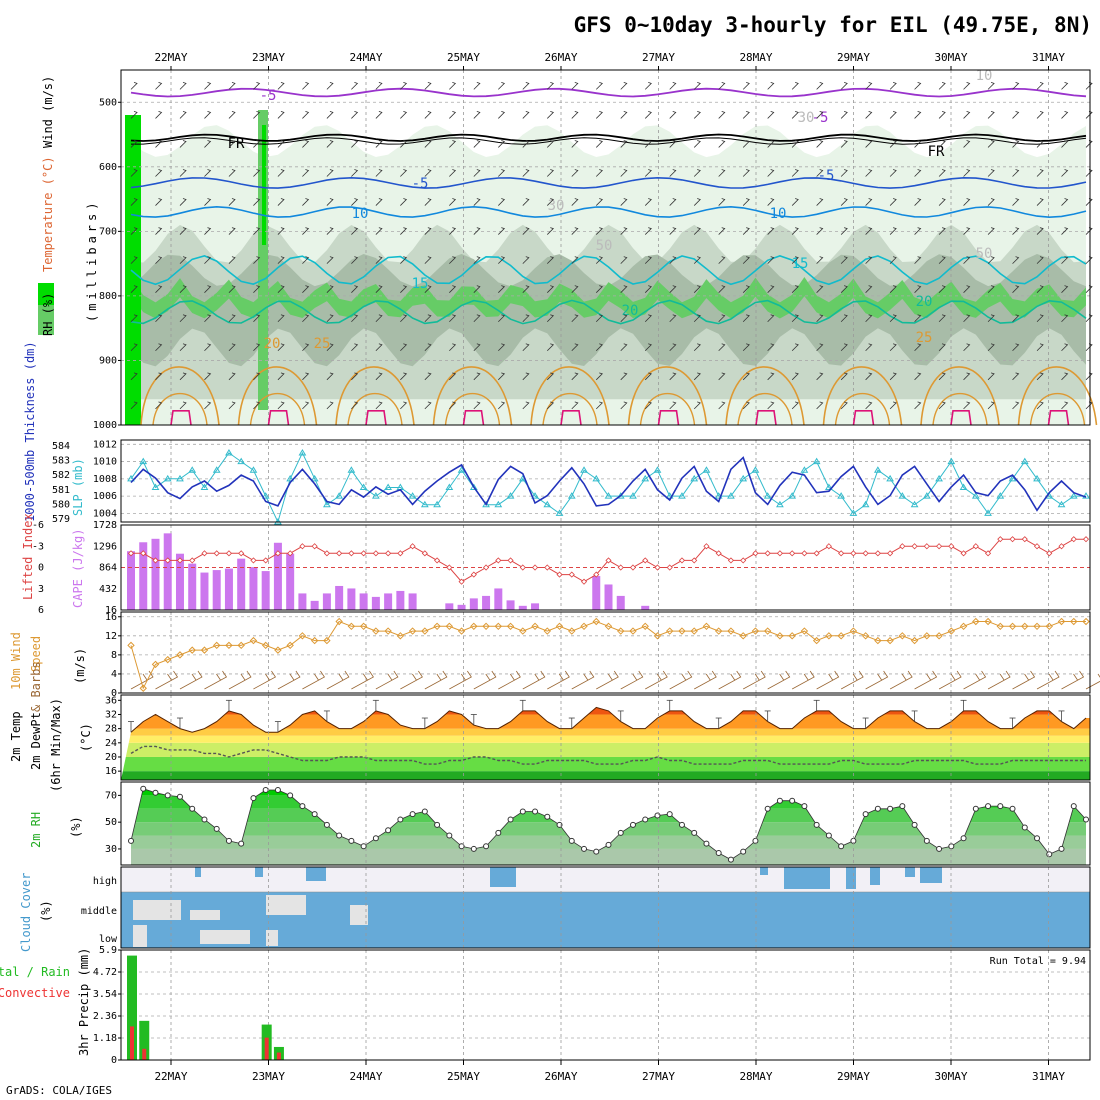  I want to click on slp-tick: 1006, so click(105, 496).